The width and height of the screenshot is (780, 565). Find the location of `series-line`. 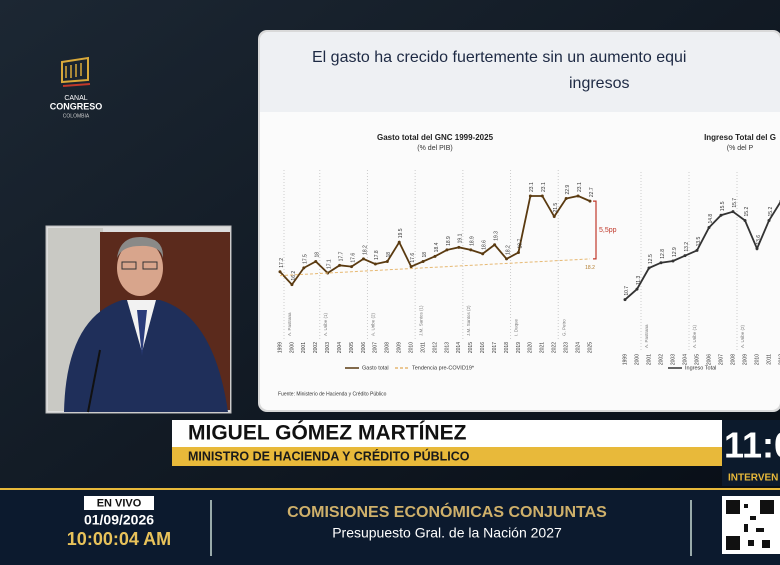

series-line is located at coordinates (702, 250).